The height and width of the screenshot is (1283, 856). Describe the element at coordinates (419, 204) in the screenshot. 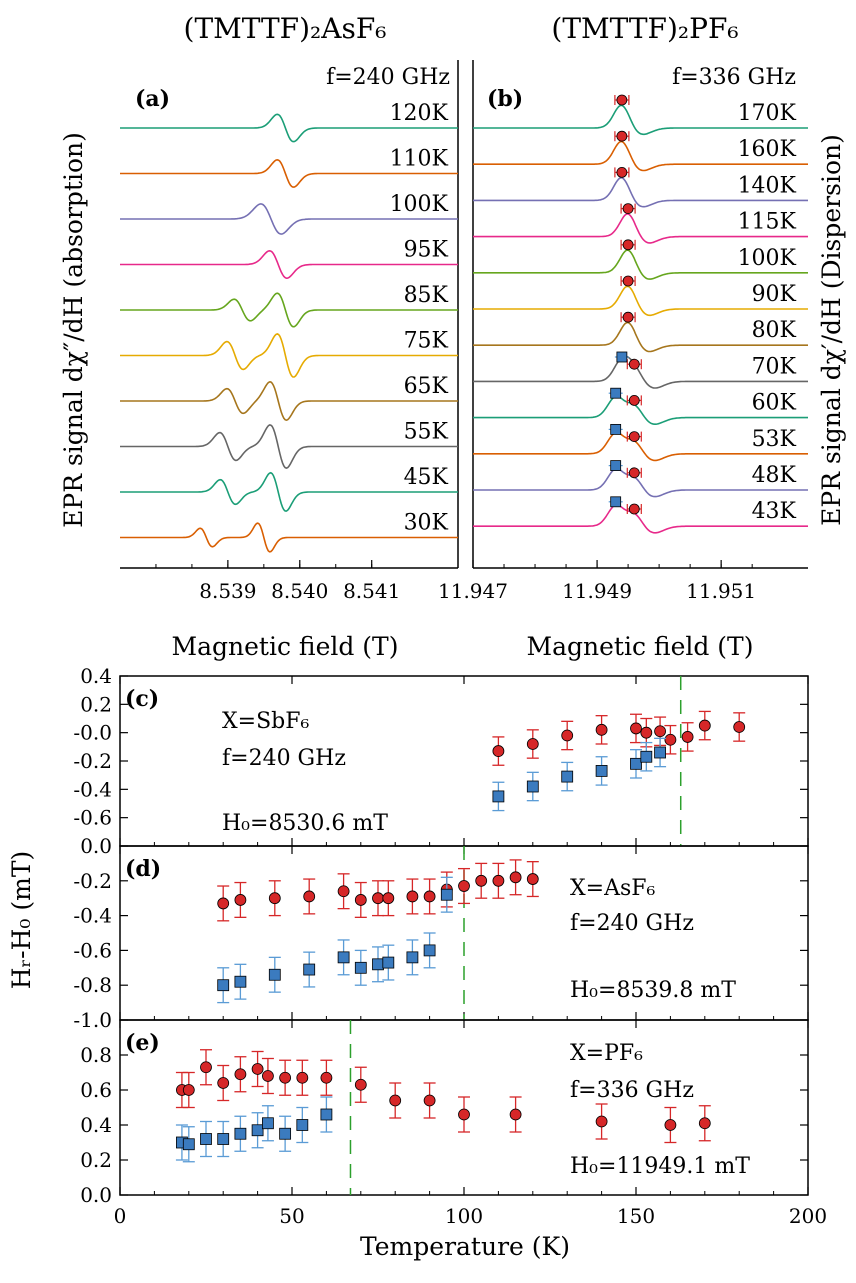

I see `panel-a-temperature-label: 100K` at that location.